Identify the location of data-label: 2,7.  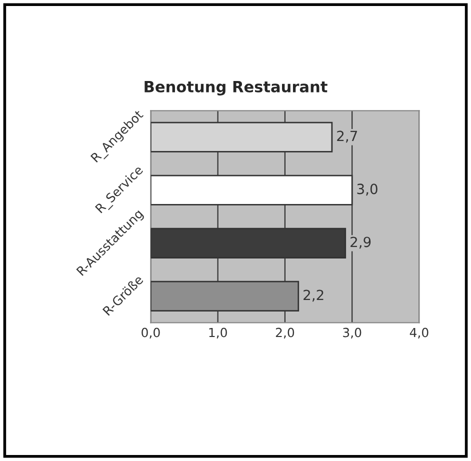
(347, 136).